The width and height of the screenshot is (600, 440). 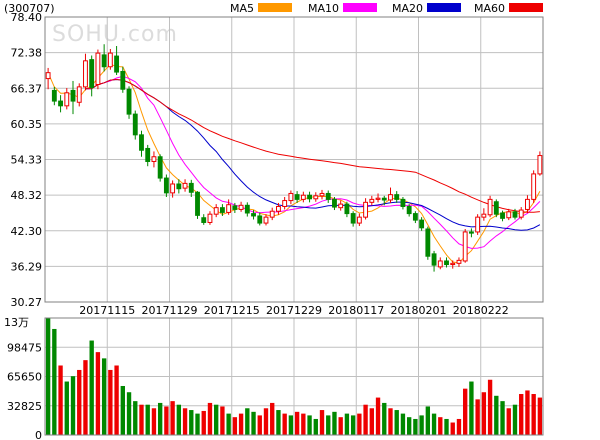 I want to click on legend-label-ma60: MA60, so click(x=489, y=8).